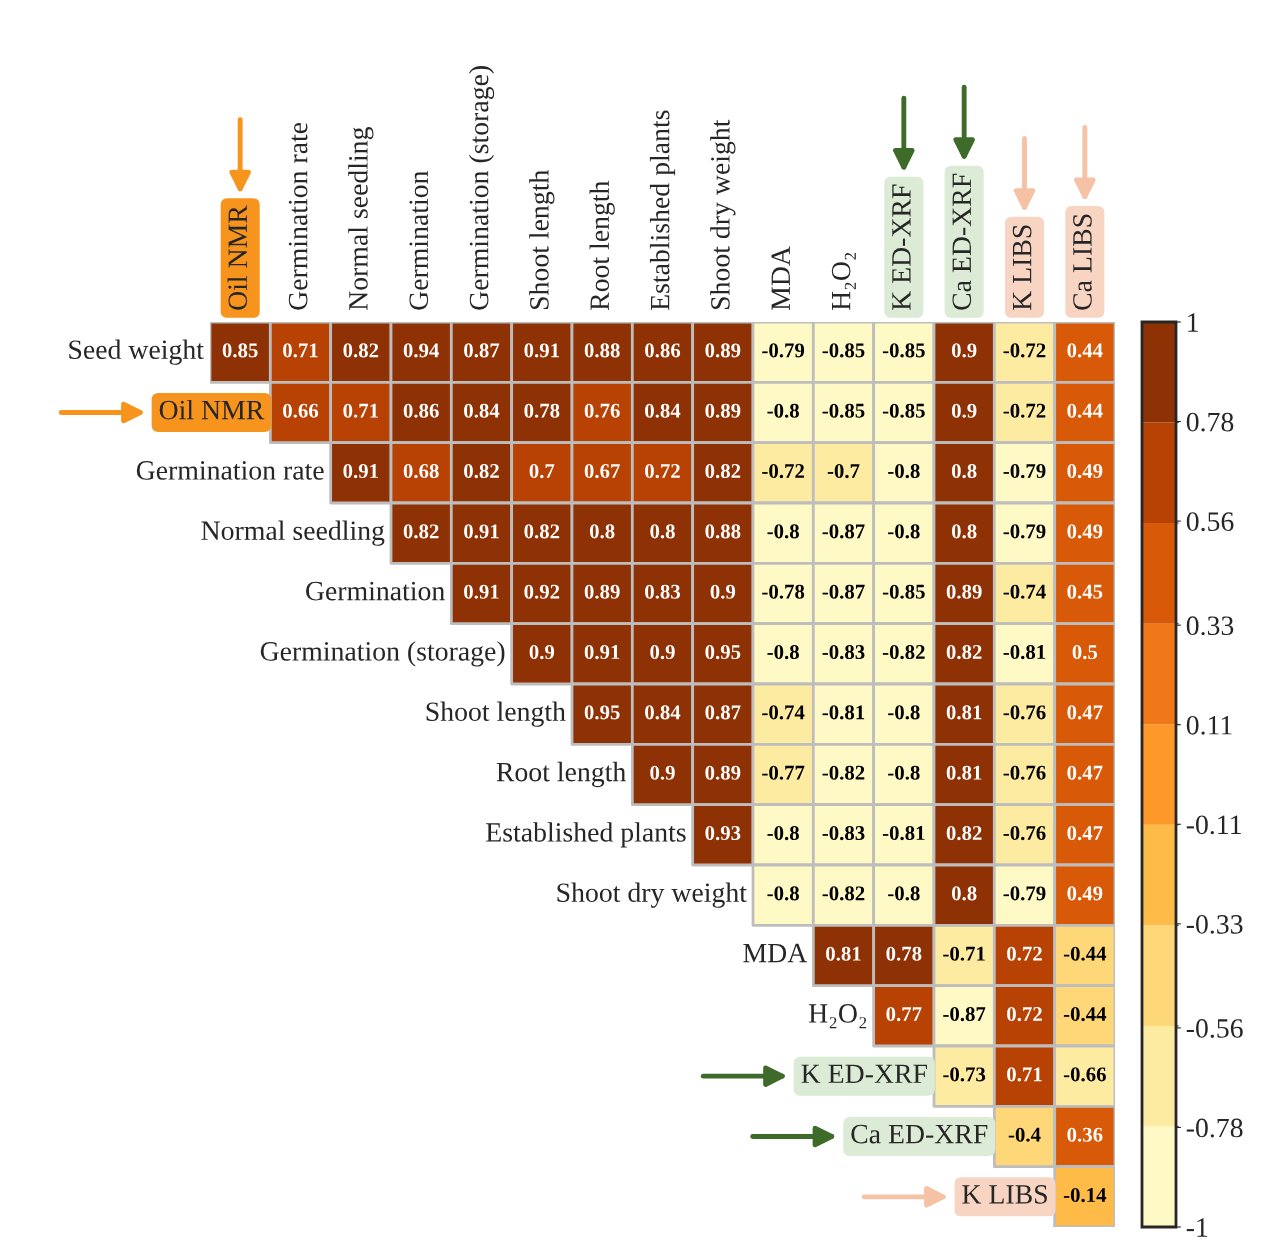 This screenshot has width=1267, height=1245. What do you see at coordinates (542, 471) in the screenshot?
I see `data-label: 0.7` at bounding box center [542, 471].